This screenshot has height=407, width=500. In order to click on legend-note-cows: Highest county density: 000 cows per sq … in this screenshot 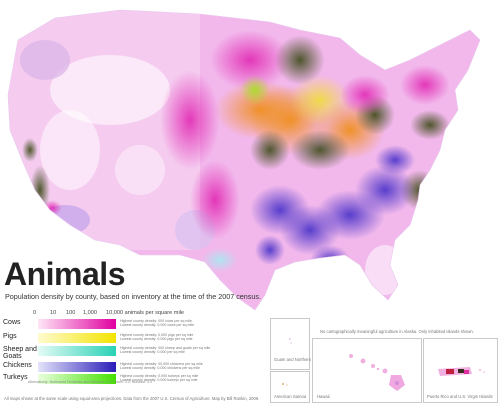, I will do `click(180, 323)`.